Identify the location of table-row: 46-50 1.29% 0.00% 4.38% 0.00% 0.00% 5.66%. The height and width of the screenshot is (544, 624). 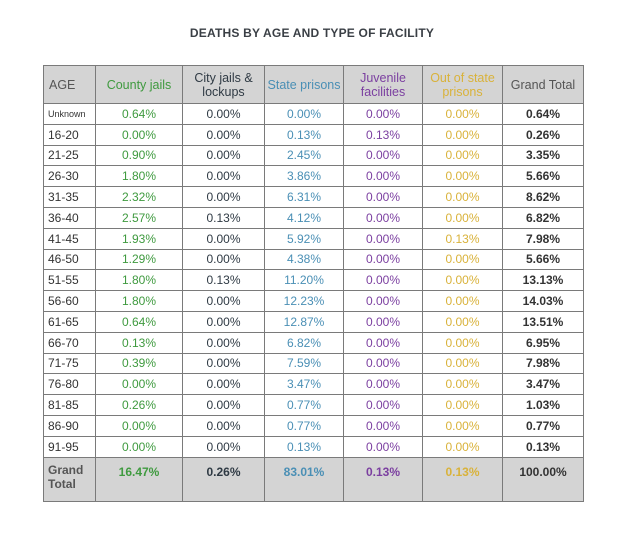
(313, 259).